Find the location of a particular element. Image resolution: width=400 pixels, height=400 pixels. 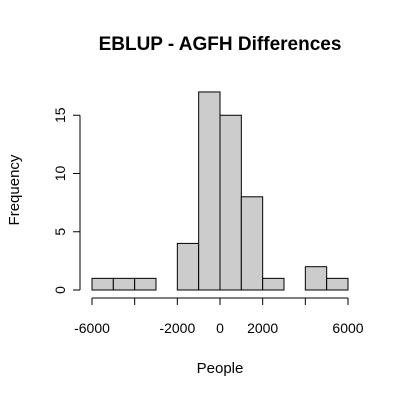

x-tick-label: -2000 is located at coordinates (177, 328).